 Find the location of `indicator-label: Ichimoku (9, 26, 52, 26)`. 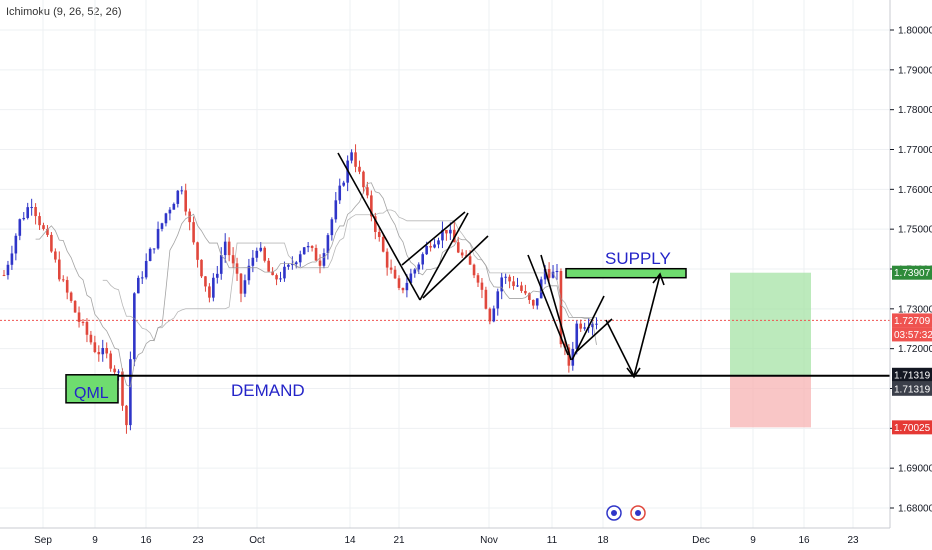

indicator-label: Ichimoku (9, 26, 52, 26) is located at coordinates (64, 12).